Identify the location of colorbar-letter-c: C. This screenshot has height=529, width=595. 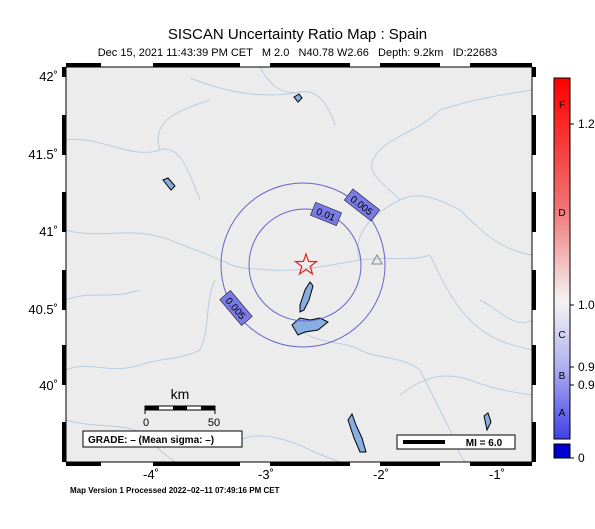
(561, 335).